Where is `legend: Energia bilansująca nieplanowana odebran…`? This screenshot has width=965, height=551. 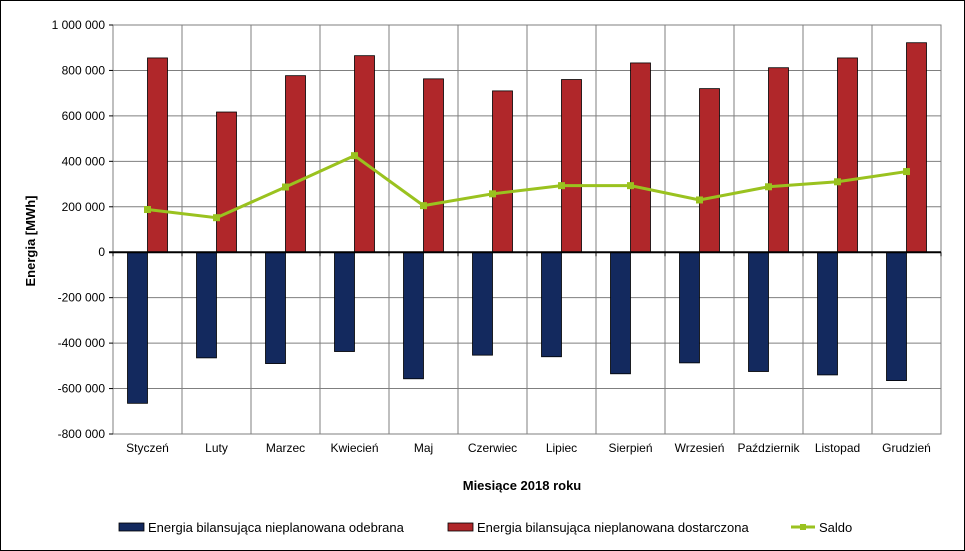
legend: Energia bilansująca nieplanowana odebran… is located at coordinates (485, 527).